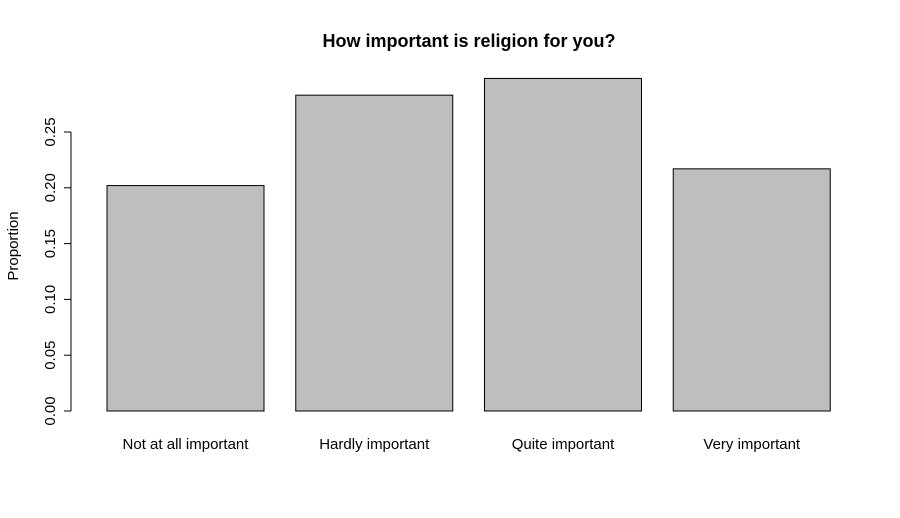 The image size is (900, 518). Describe the element at coordinates (752, 444) in the screenshot. I see `x-tick-label-3: Very important` at that location.